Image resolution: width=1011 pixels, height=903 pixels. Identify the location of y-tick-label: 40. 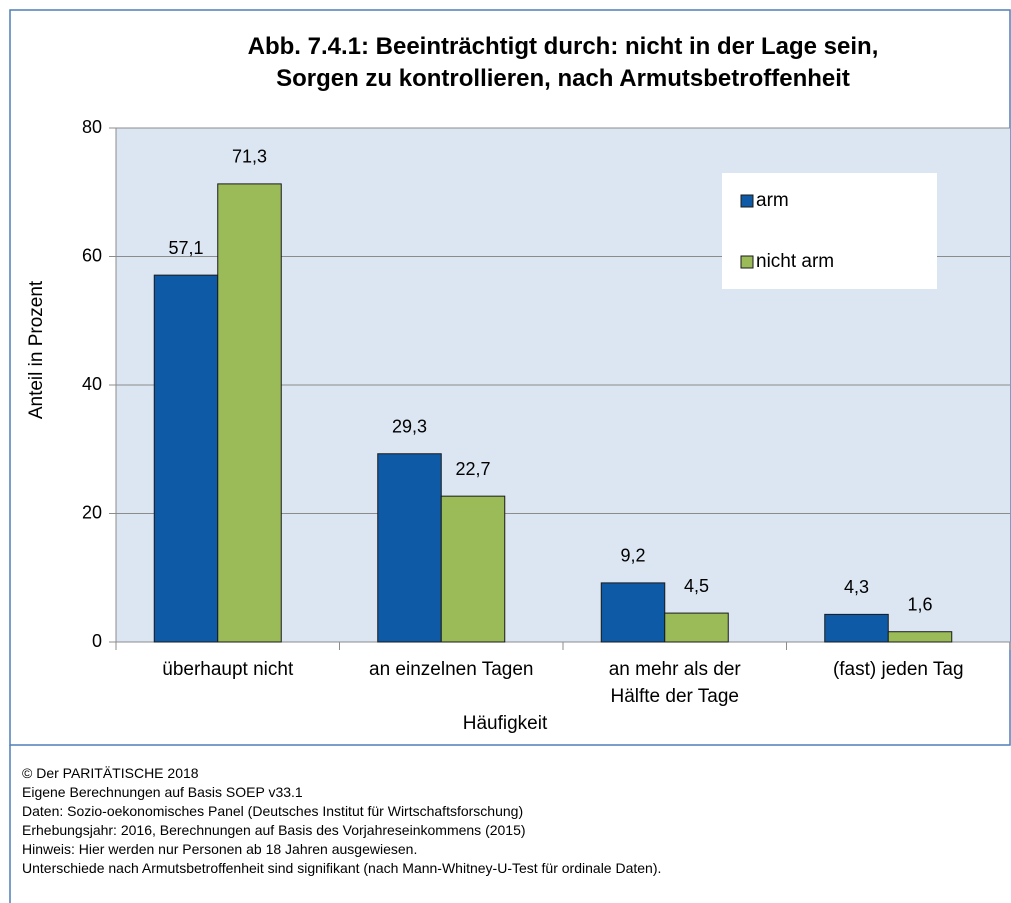
(92, 384).